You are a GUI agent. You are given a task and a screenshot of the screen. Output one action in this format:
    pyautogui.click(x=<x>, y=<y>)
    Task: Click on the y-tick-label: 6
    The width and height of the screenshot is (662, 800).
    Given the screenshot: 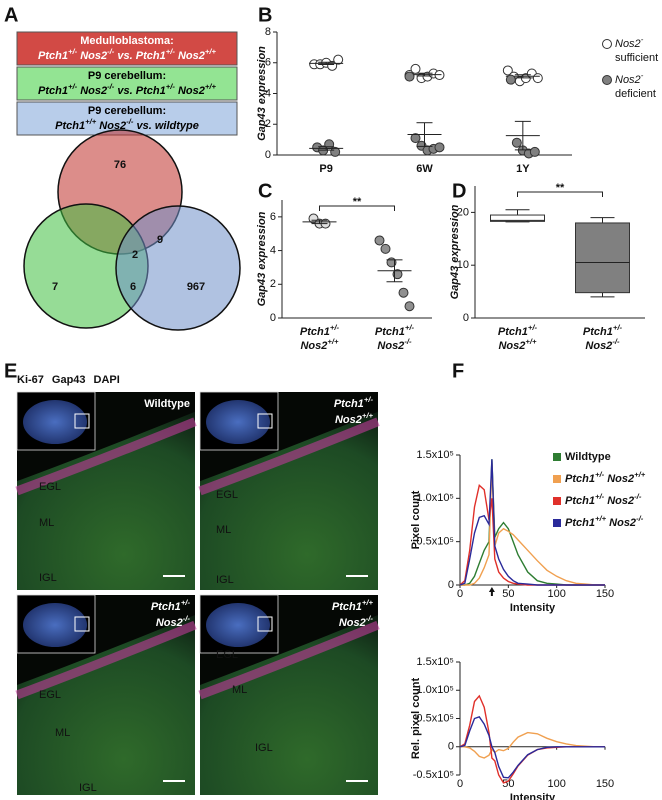 What is the action you would take?
    pyautogui.click(x=273, y=217)
    